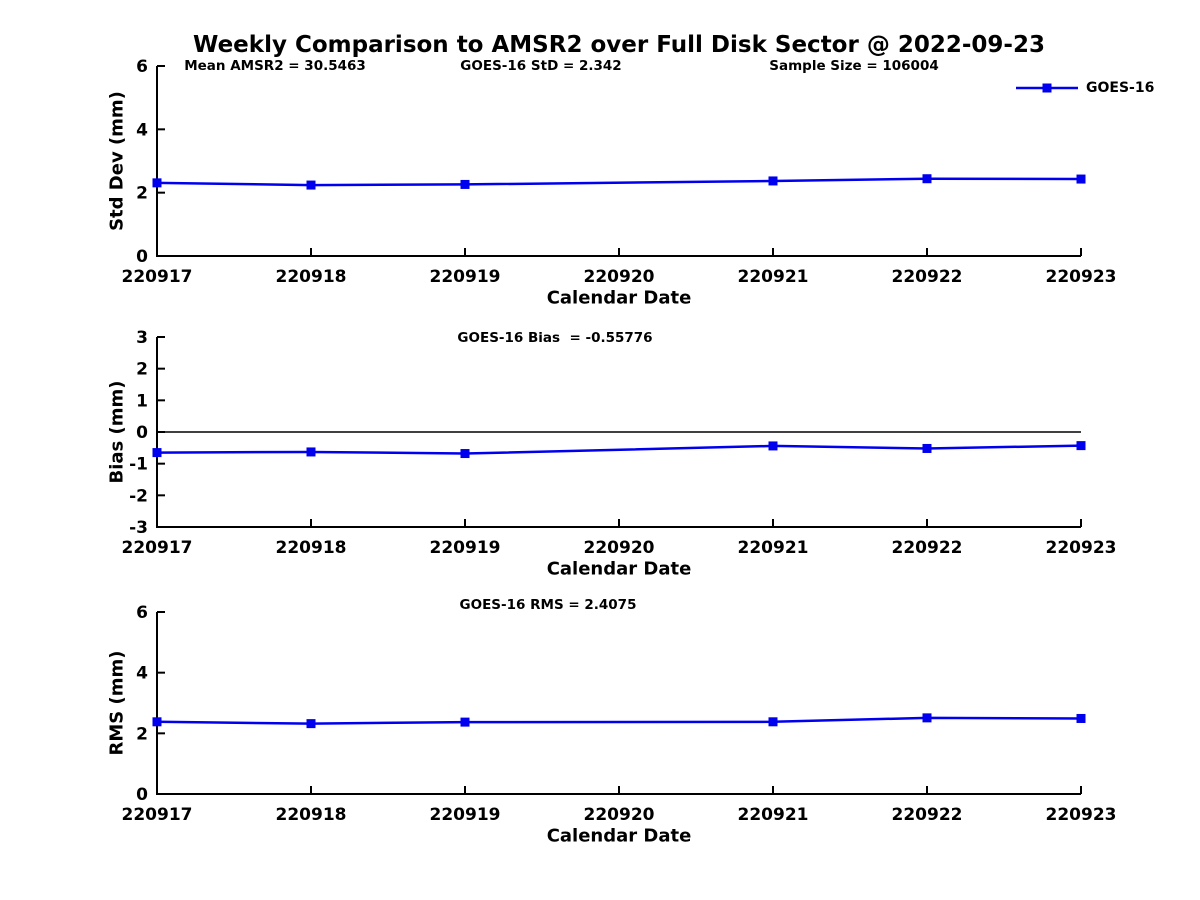 The image size is (1200, 900). I want to click on annotation-mean-amsr2: Mean AMSR2 = 30.5463, so click(275, 66).